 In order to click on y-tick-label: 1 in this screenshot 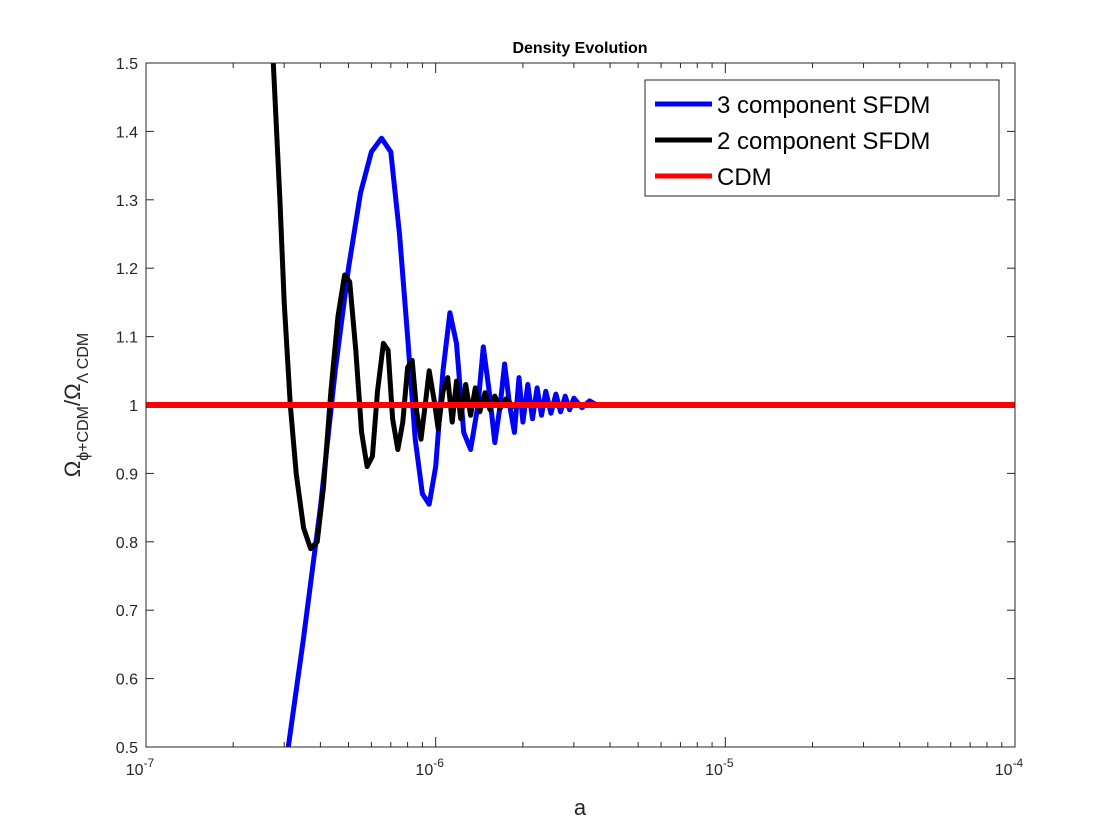, I will do `click(133, 406)`.